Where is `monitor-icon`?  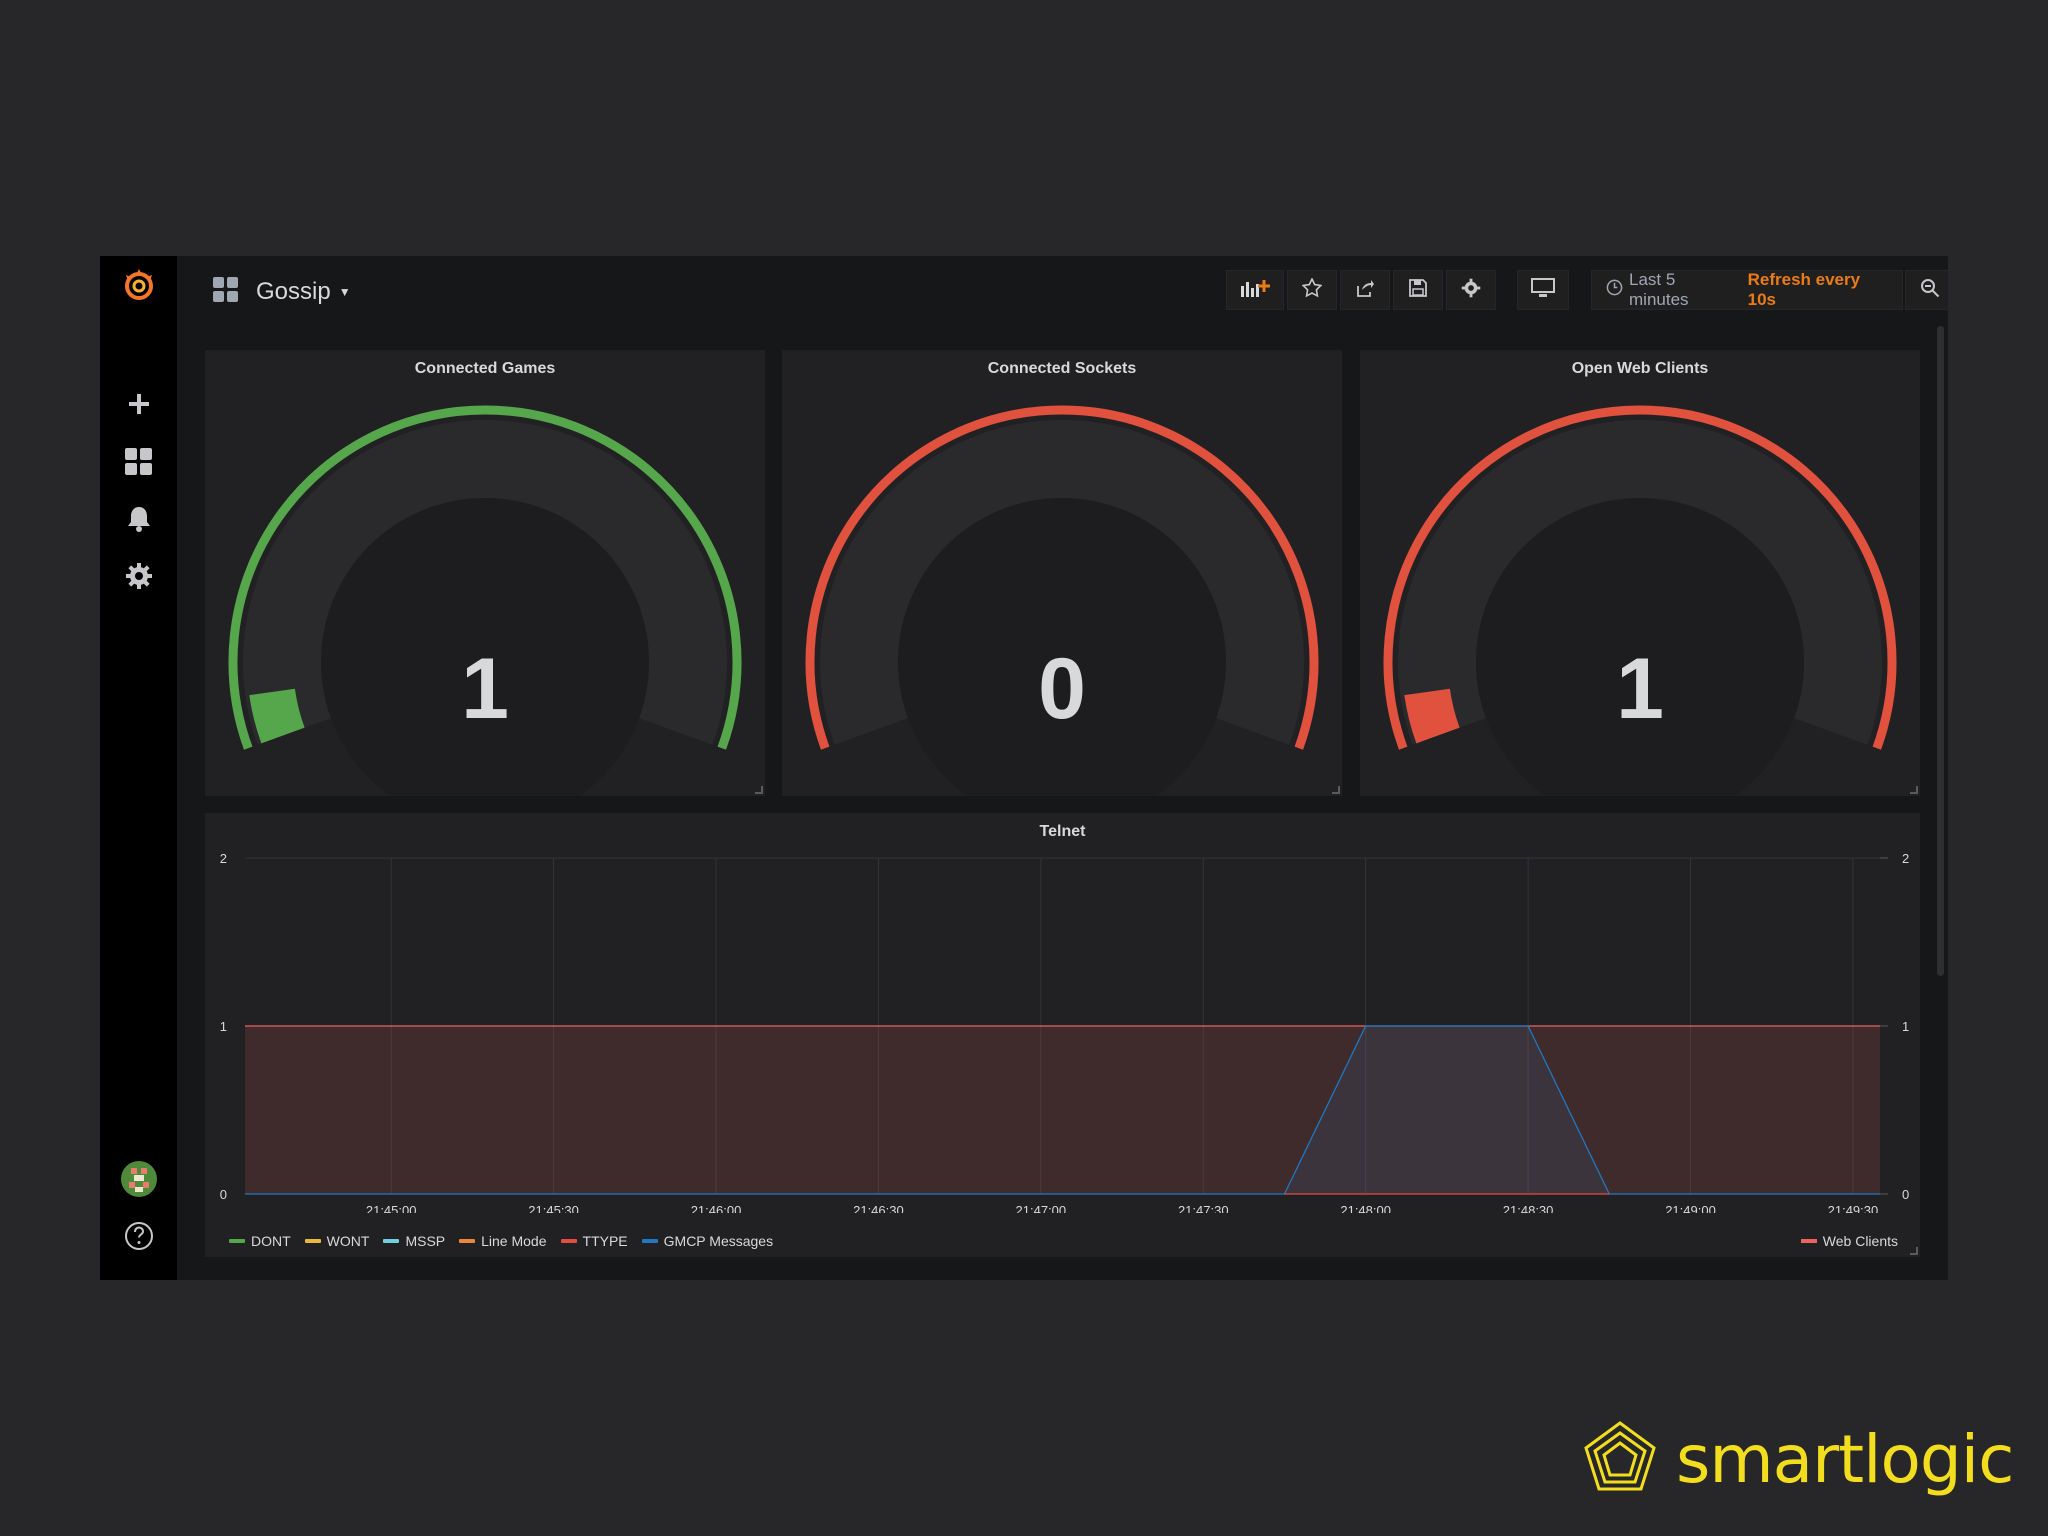 monitor-icon is located at coordinates (1543, 290).